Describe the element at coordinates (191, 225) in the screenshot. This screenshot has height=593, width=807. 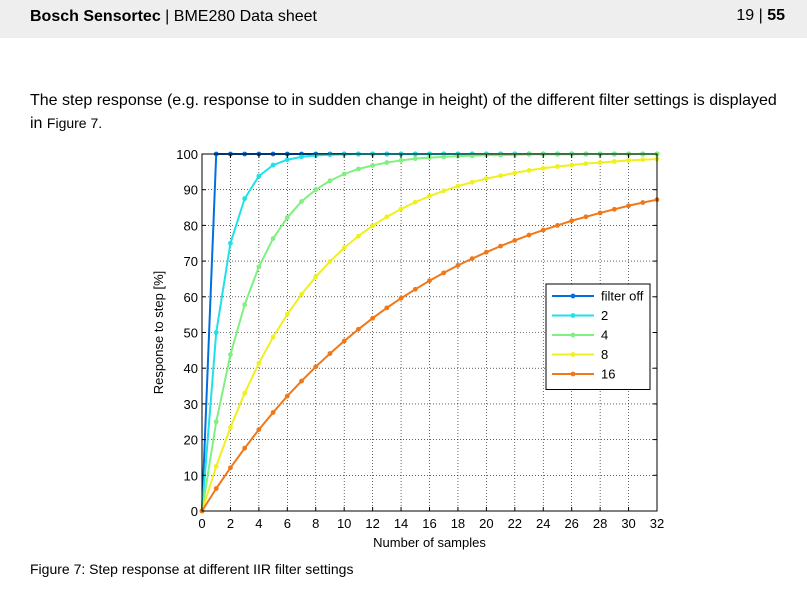
I see `y-tick-label: 80` at that location.